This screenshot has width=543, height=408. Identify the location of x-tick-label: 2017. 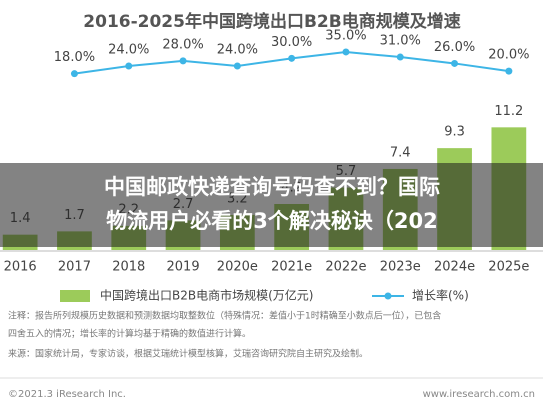
(74, 267).